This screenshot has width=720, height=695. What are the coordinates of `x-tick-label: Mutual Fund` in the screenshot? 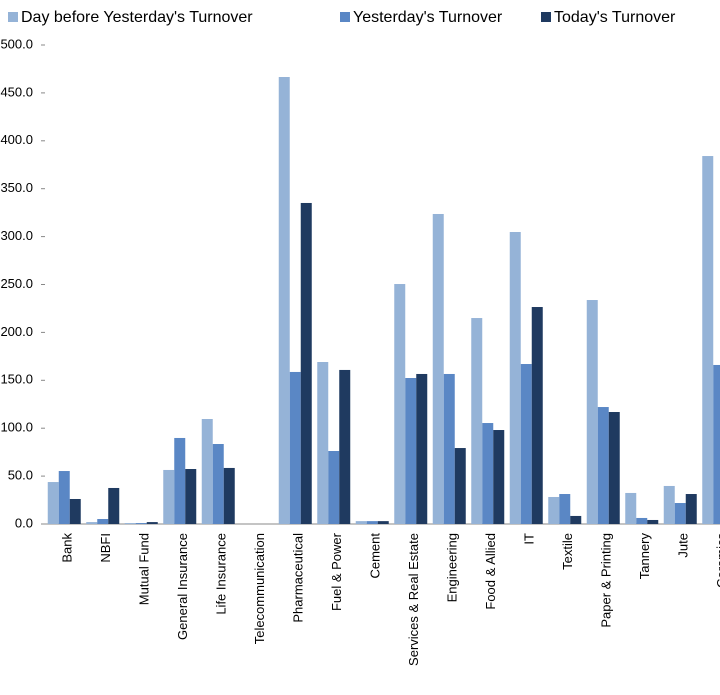 It's located at (144, 569).